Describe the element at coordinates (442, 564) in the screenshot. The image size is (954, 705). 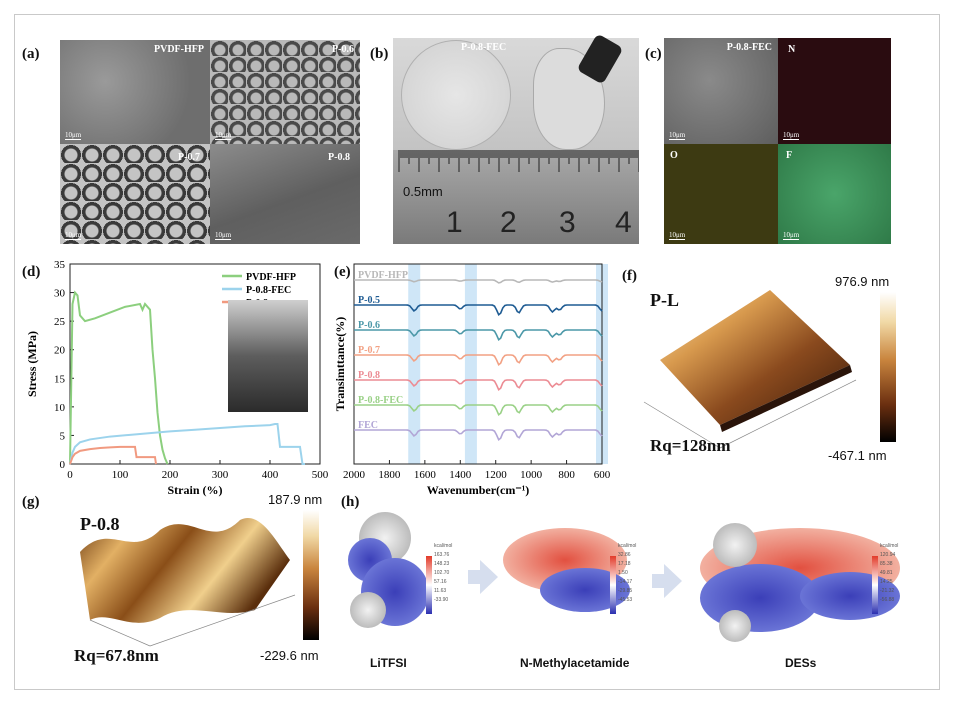
I see `esp-tick: 148.23` at that location.